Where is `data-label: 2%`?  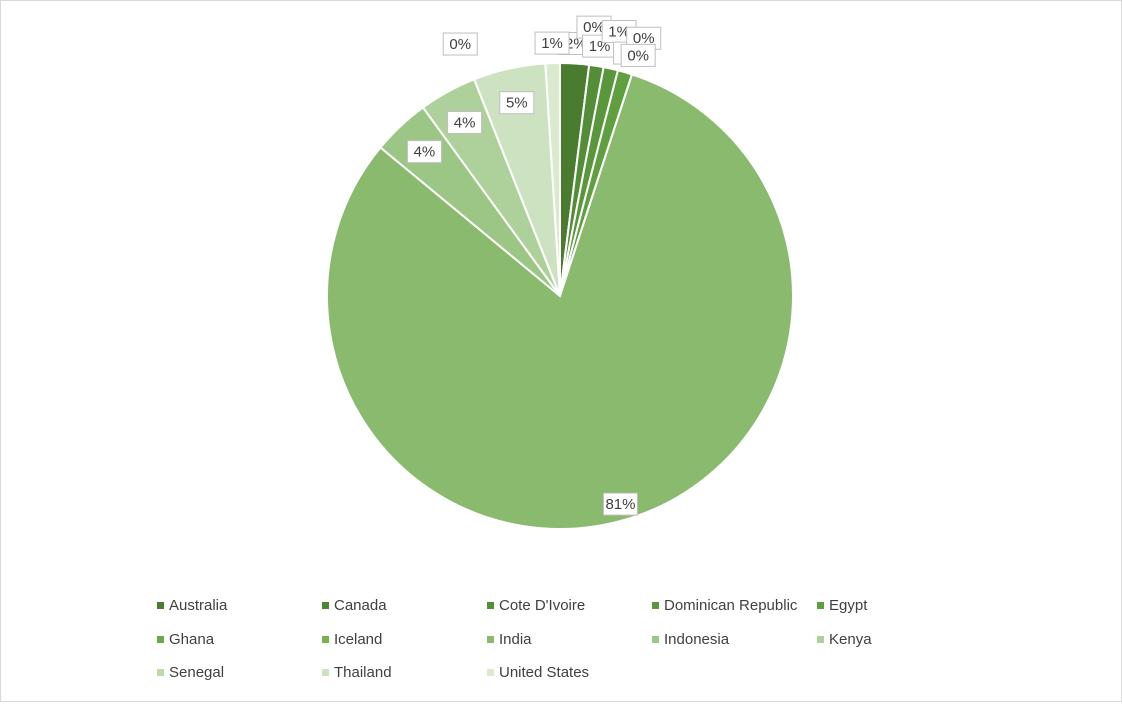
data-label: 2% is located at coordinates (576, 43).